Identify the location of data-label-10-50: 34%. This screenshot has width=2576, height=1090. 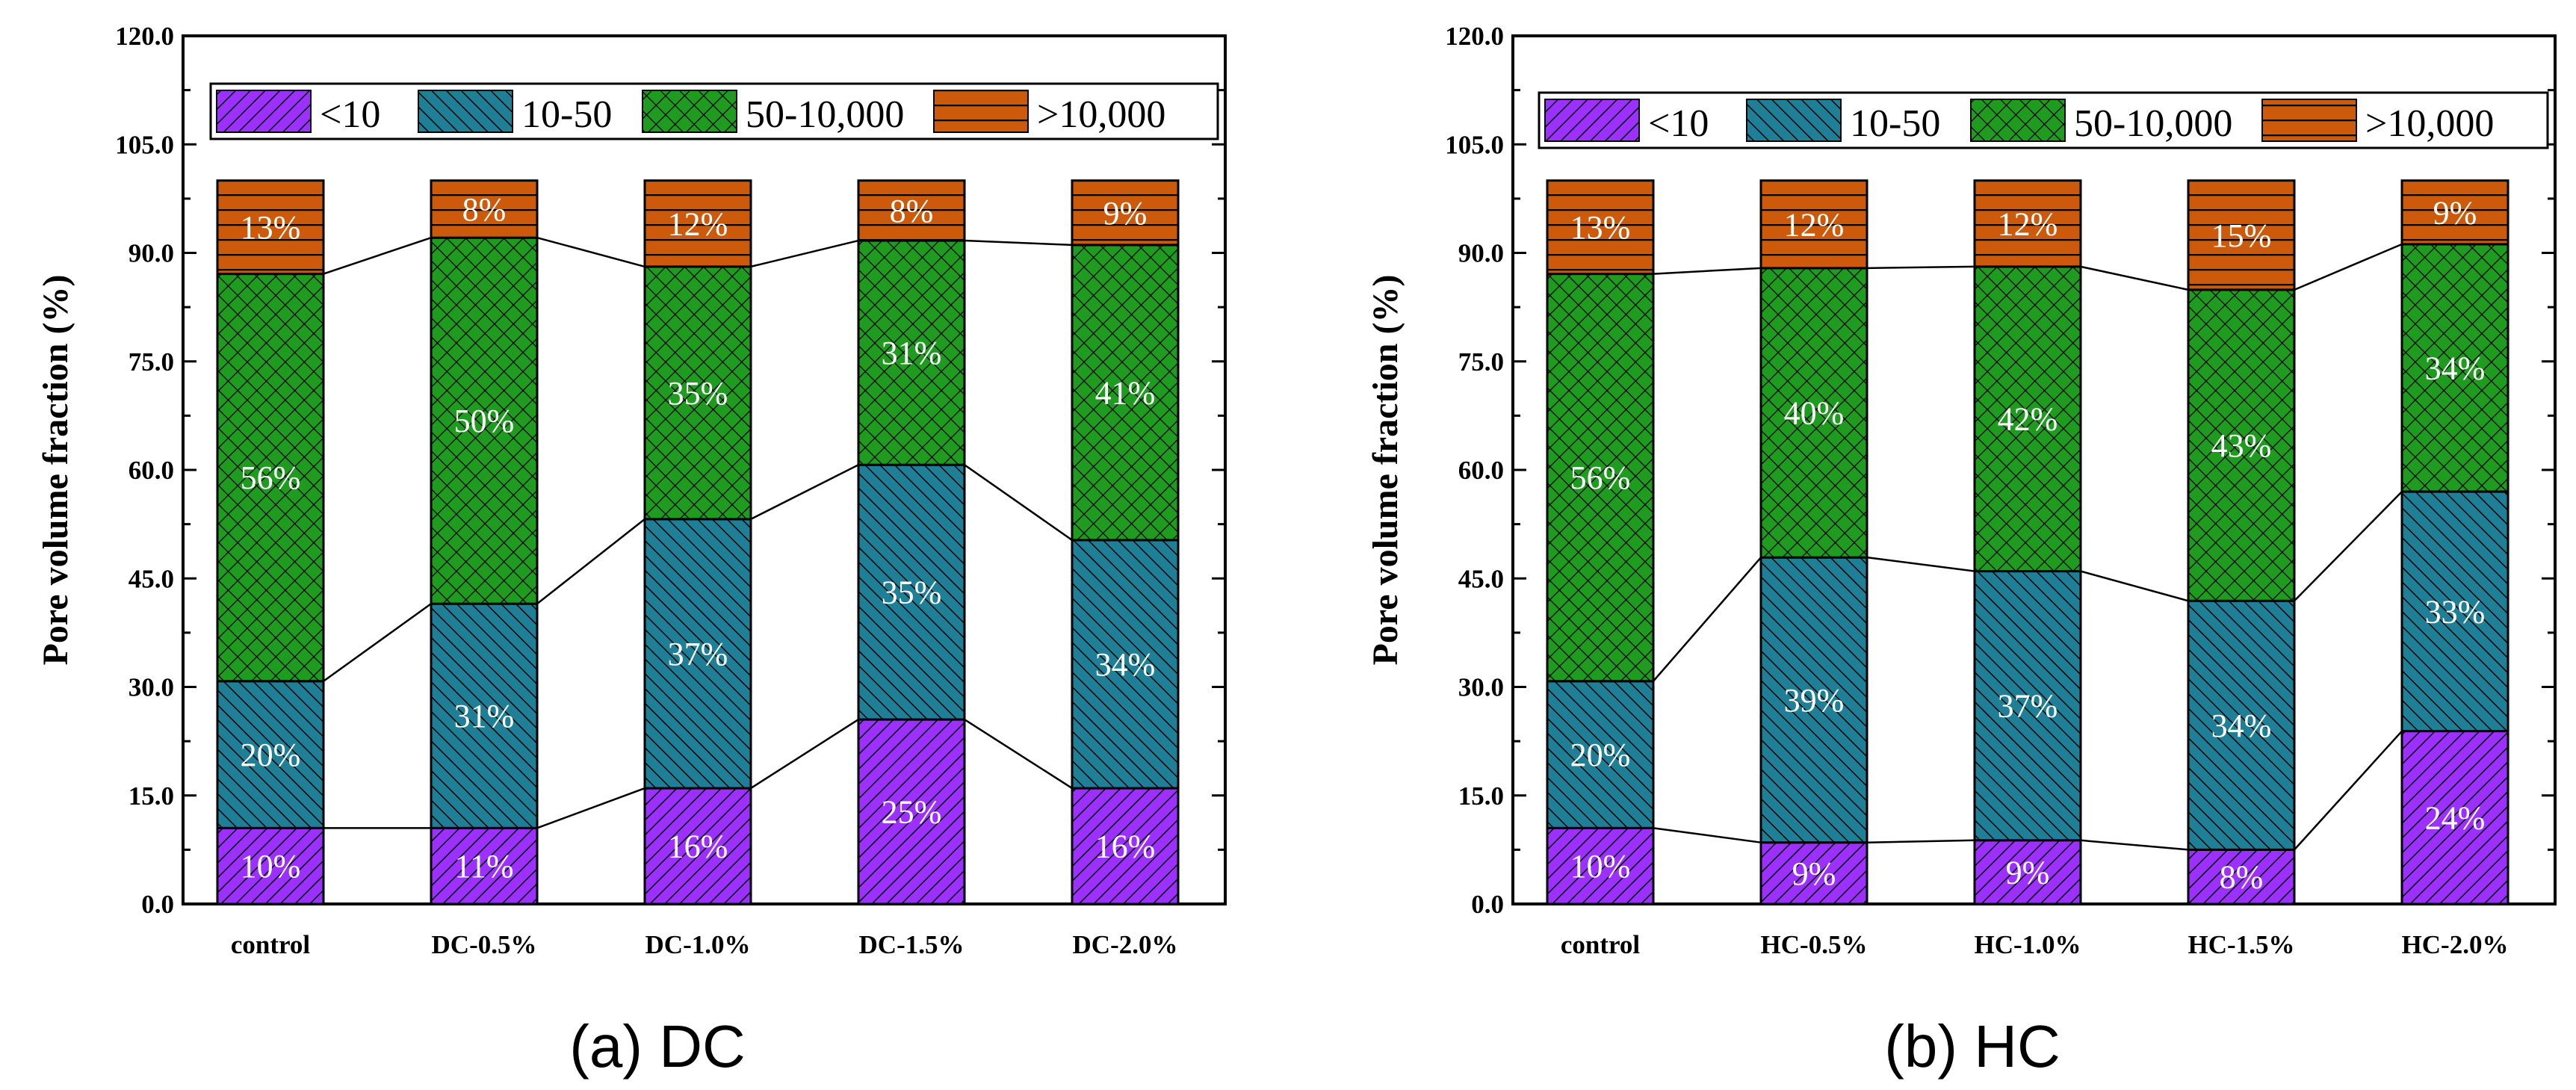
(1125, 664).